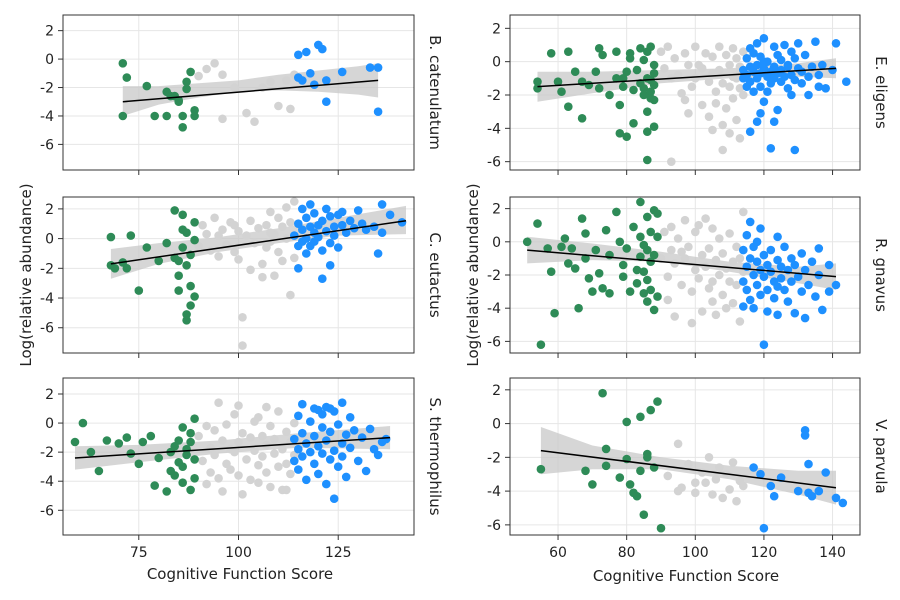 The height and width of the screenshot is (600, 900). I want to click on x-tick-label: 120, so click(764, 553).